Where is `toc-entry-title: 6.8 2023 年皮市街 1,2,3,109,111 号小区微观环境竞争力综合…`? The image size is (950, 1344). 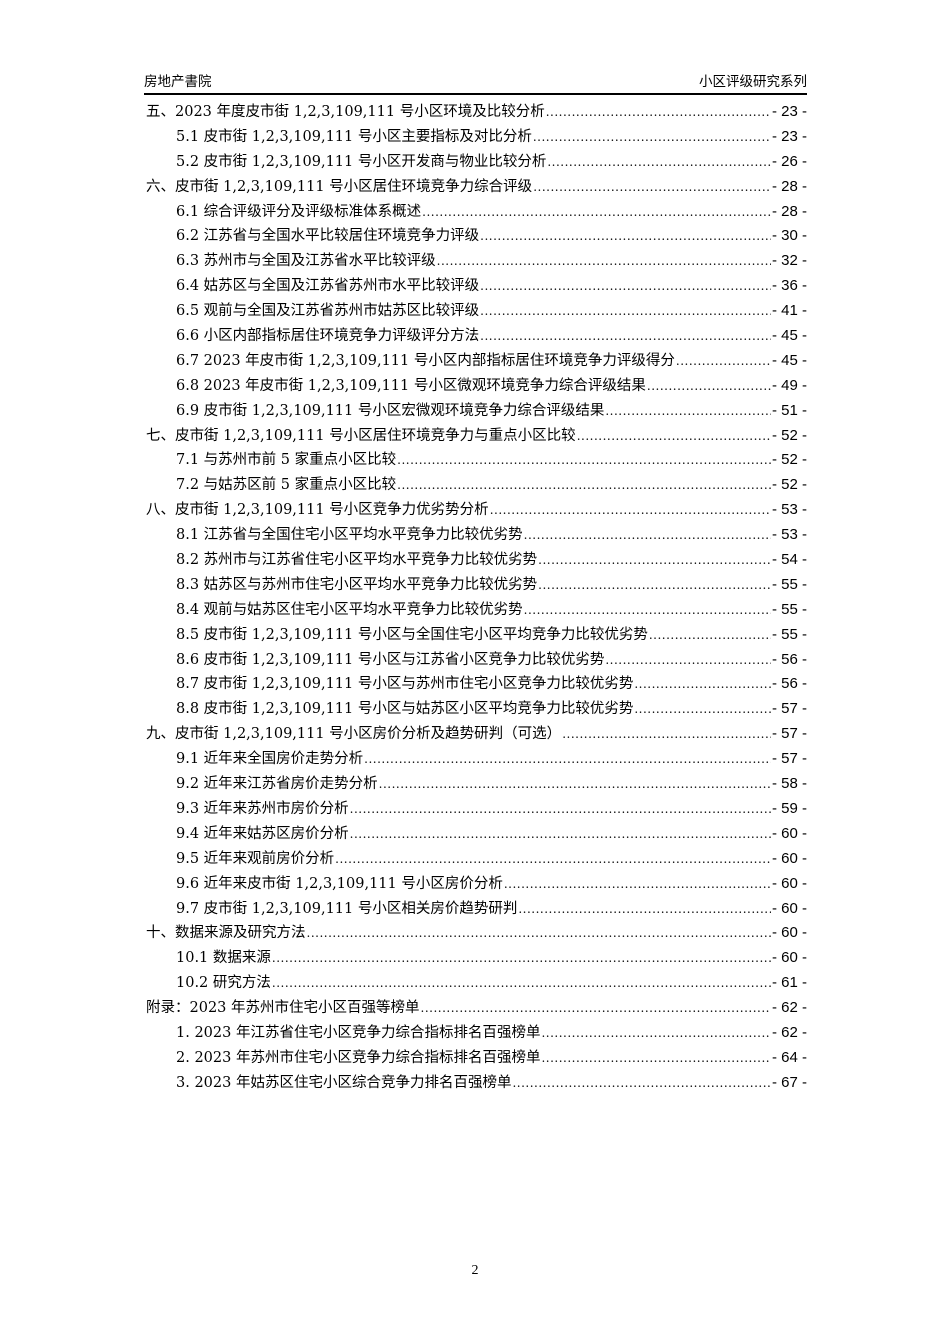 toc-entry-title: 6.8 2023 年皮市街 1,2,3,109,111 号小区微观环境竞争力综合… is located at coordinates (411, 385).